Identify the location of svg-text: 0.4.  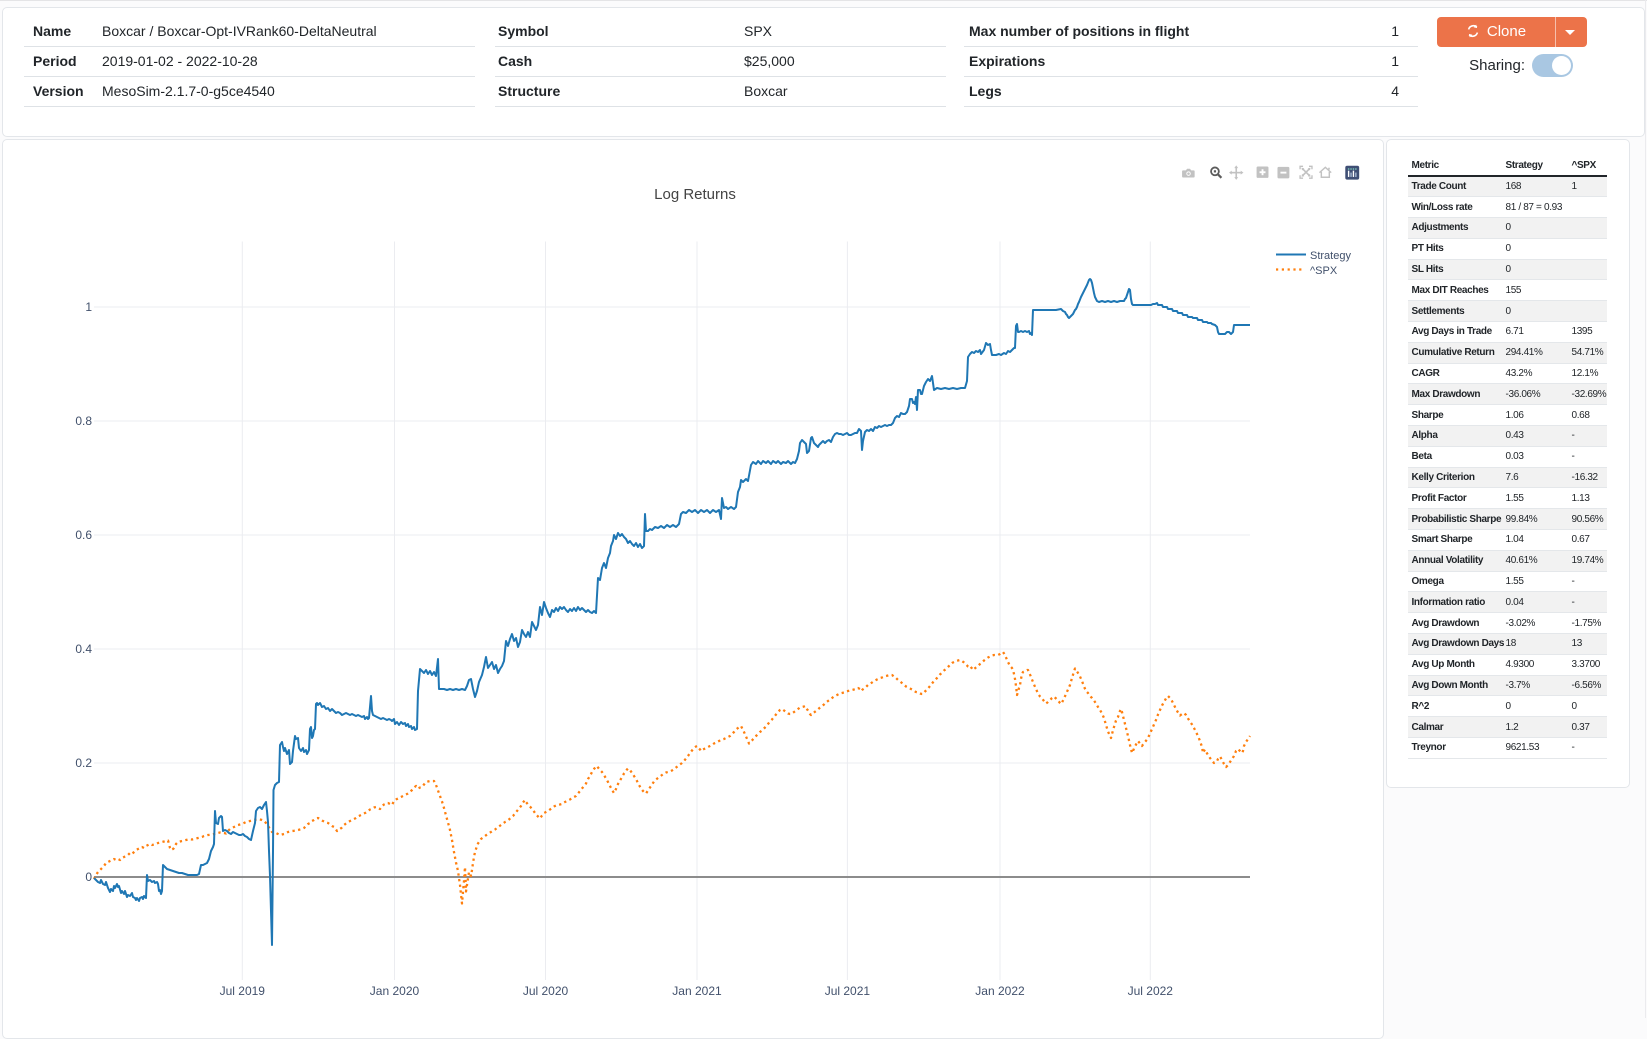
(83, 649).